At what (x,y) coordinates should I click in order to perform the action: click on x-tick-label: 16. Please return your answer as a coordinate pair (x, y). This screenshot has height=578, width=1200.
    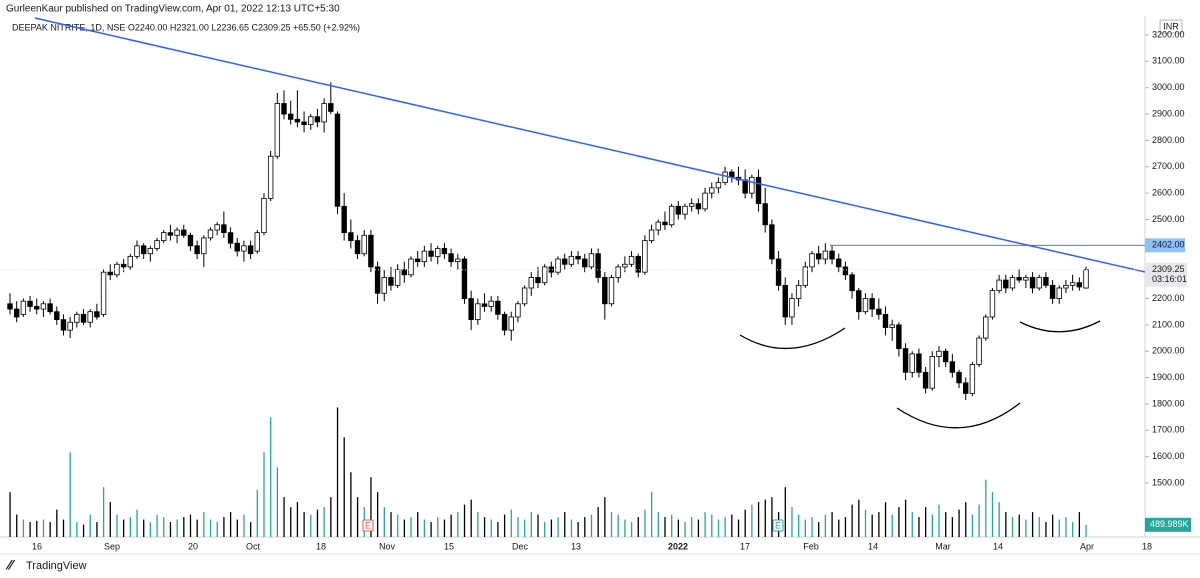
    Looking at the image, I should click on (37, 546).